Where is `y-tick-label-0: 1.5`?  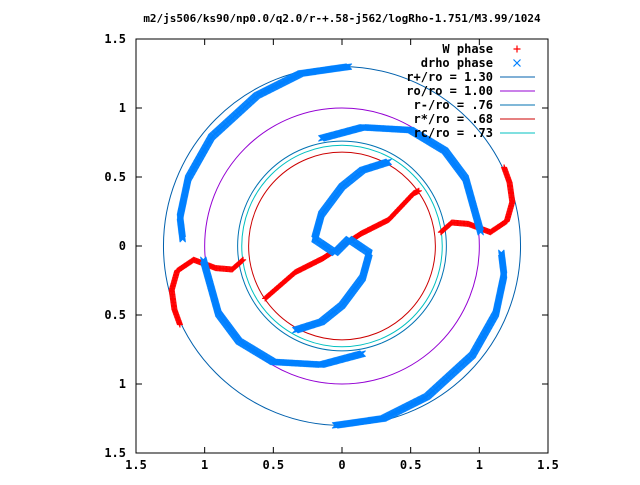
y-tick-label-0: 1.5 is located at coordinates (115, 453).